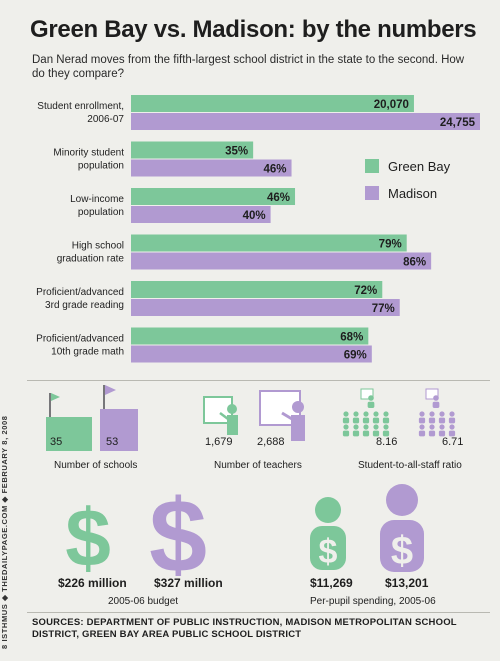 This screenshot has width=500, height=661. I want to click on legend-label: Madison, so click(412, 193).